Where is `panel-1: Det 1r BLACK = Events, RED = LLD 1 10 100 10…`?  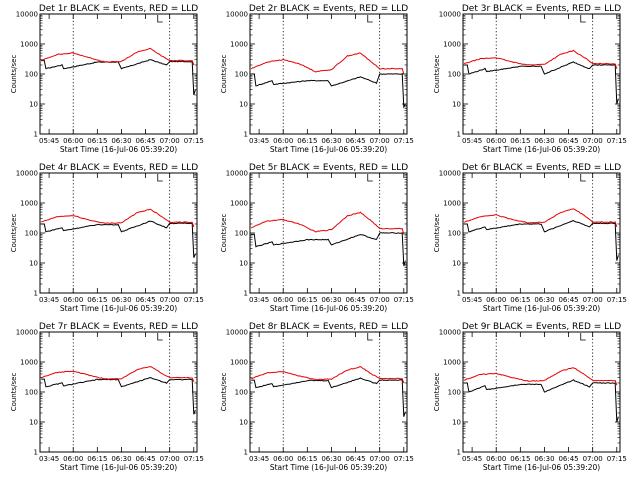 panel-1: Det 1r BLACK = Events, RED = LLD 1 10 100 10… is located at coordinates (107, 79).